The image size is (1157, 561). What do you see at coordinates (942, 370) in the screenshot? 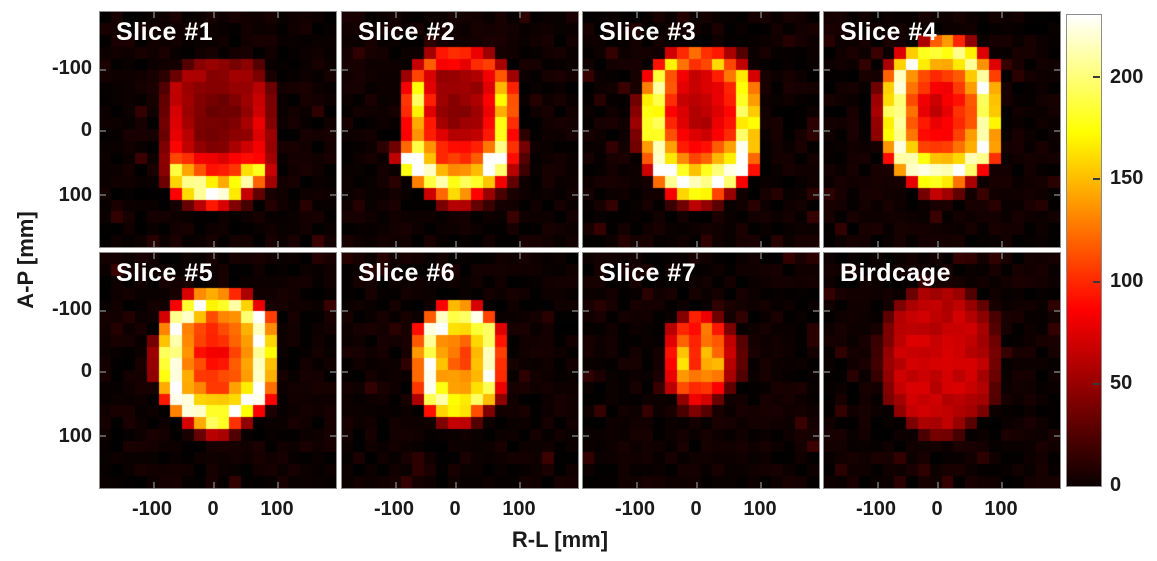
I see `panel-birdcage: Birdcage` at bounding box center [942, 370].